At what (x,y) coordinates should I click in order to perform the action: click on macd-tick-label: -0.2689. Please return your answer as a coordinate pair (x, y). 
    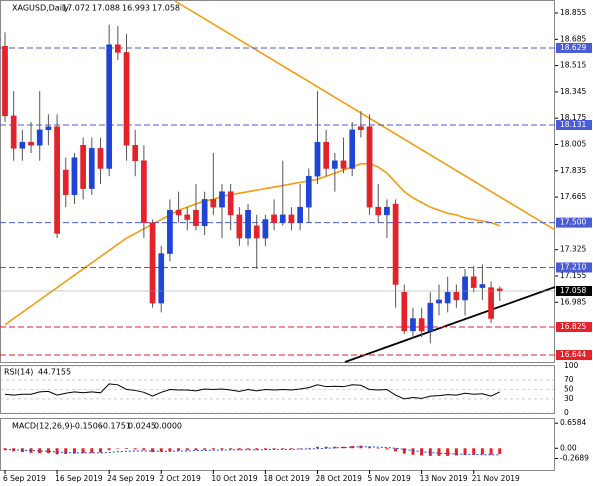
    Looking at the image, I should click on (574, 458).